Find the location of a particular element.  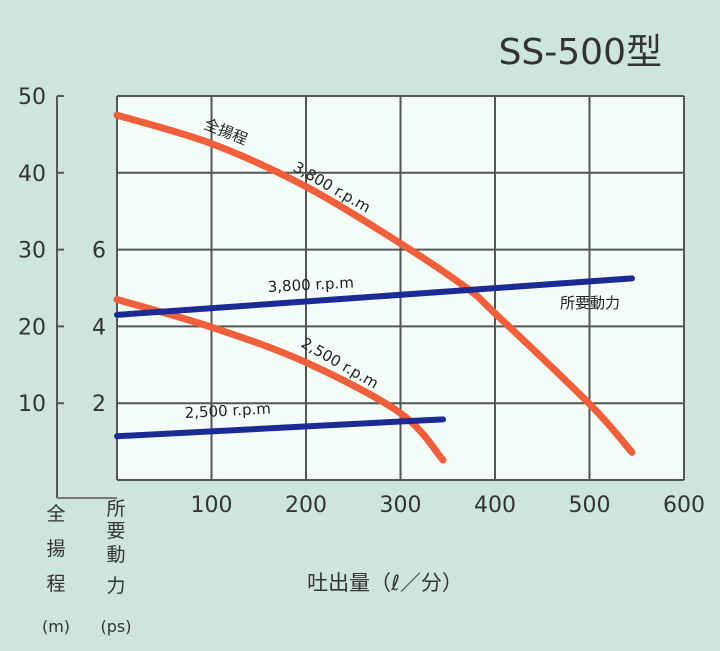

y-label-head: 全 揚 程 (m) is located at coordinates (56, 569).